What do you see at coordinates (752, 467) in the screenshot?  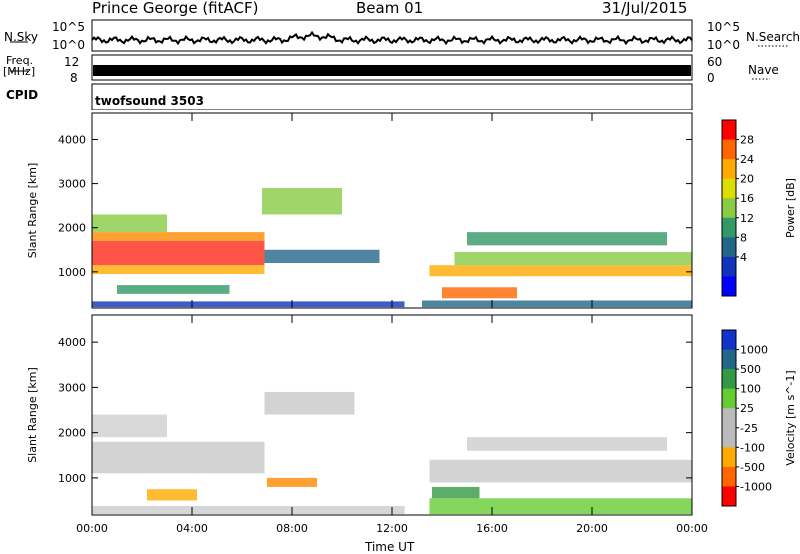 I see `velocity-colorbar-tick-label-6: -500` at bounding box center [752, 467].